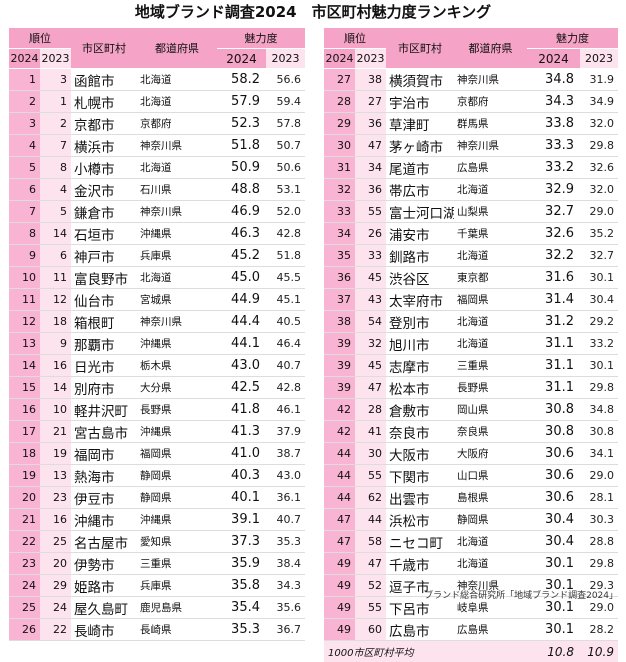  I want to click on rank-2023: 12, so click(55, 300).